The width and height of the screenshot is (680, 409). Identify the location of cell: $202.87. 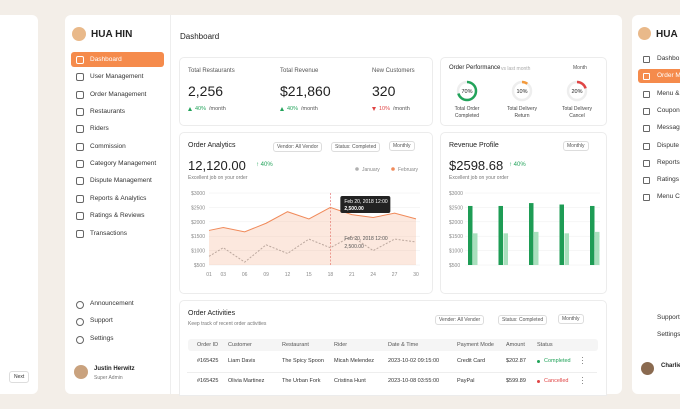
(516, 361).